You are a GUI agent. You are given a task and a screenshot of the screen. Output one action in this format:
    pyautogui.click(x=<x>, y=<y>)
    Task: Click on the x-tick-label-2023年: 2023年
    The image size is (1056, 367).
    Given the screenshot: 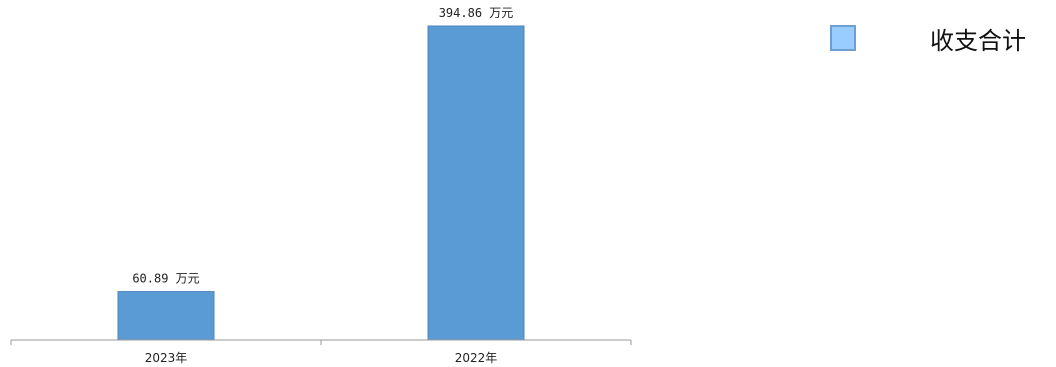 What is the action you would take?
    pyautogui.click(x=166, y=358)
    